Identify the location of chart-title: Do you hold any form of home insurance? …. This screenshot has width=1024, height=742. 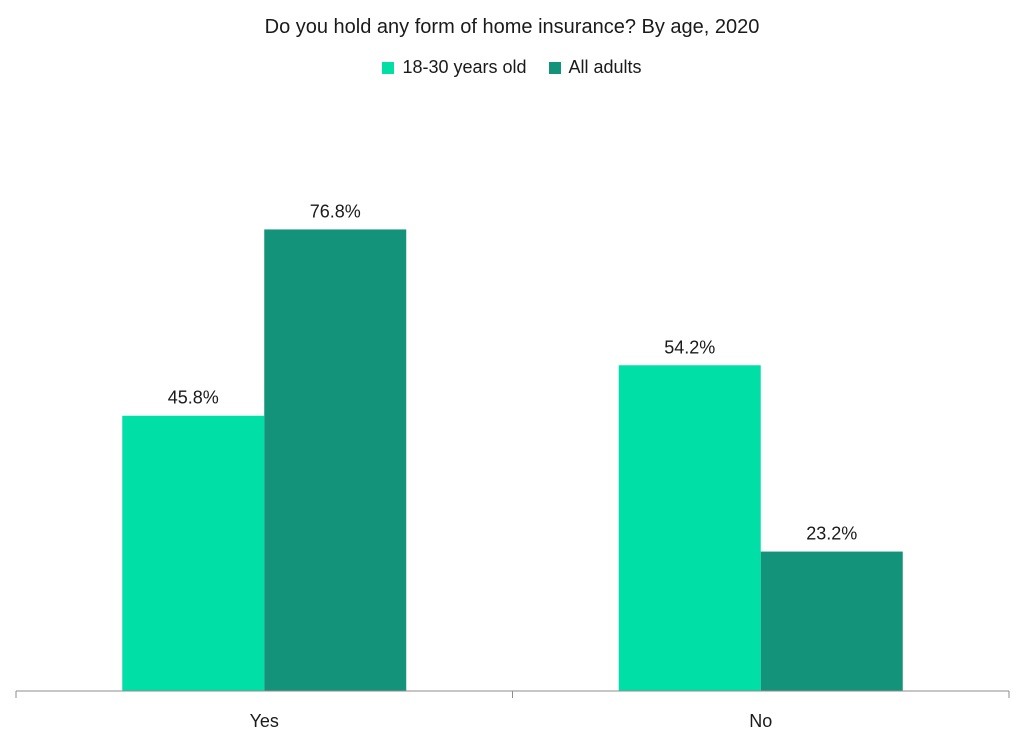
(512, 27).